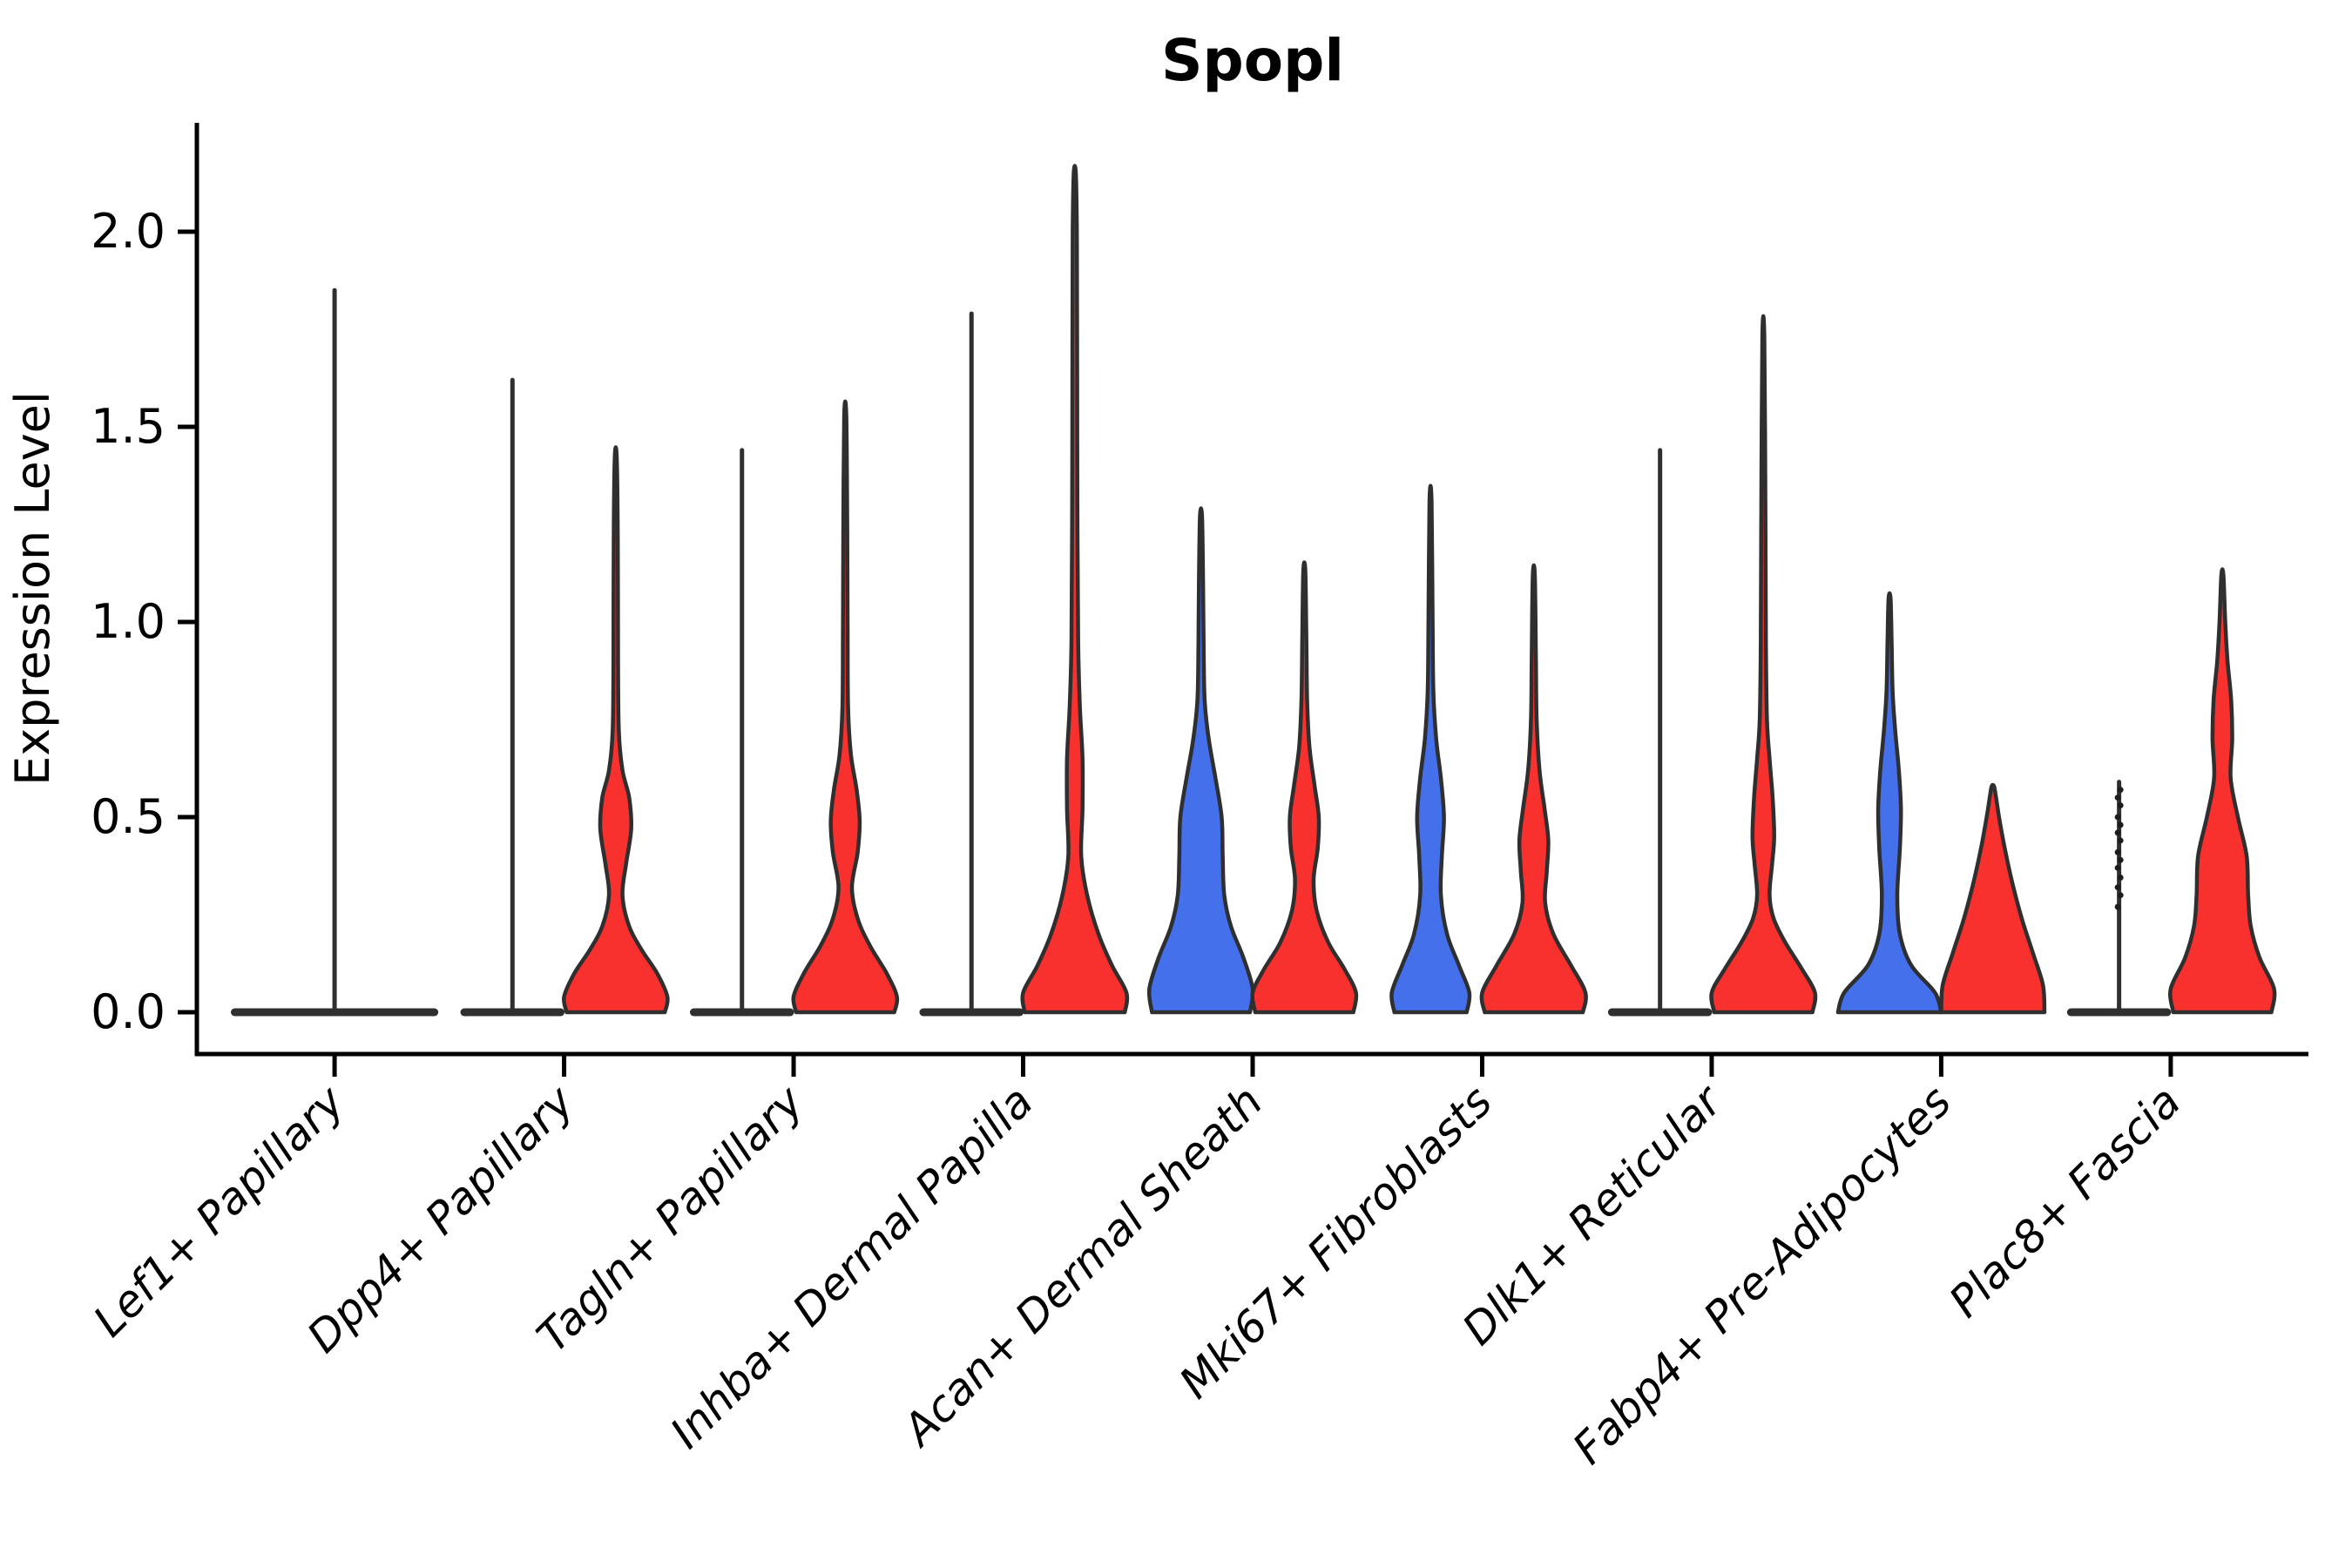  Describe the element at coordinates (129, 621) in the screenshot. I see `y-tick-label: 1.0` at that location.